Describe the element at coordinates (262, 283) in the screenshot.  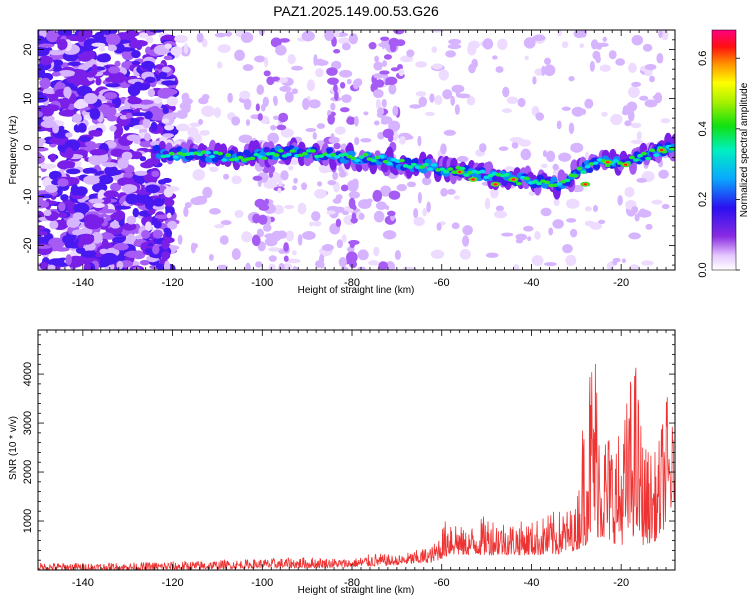
I see `spectrogram-x-tick-label: -100` at that location.